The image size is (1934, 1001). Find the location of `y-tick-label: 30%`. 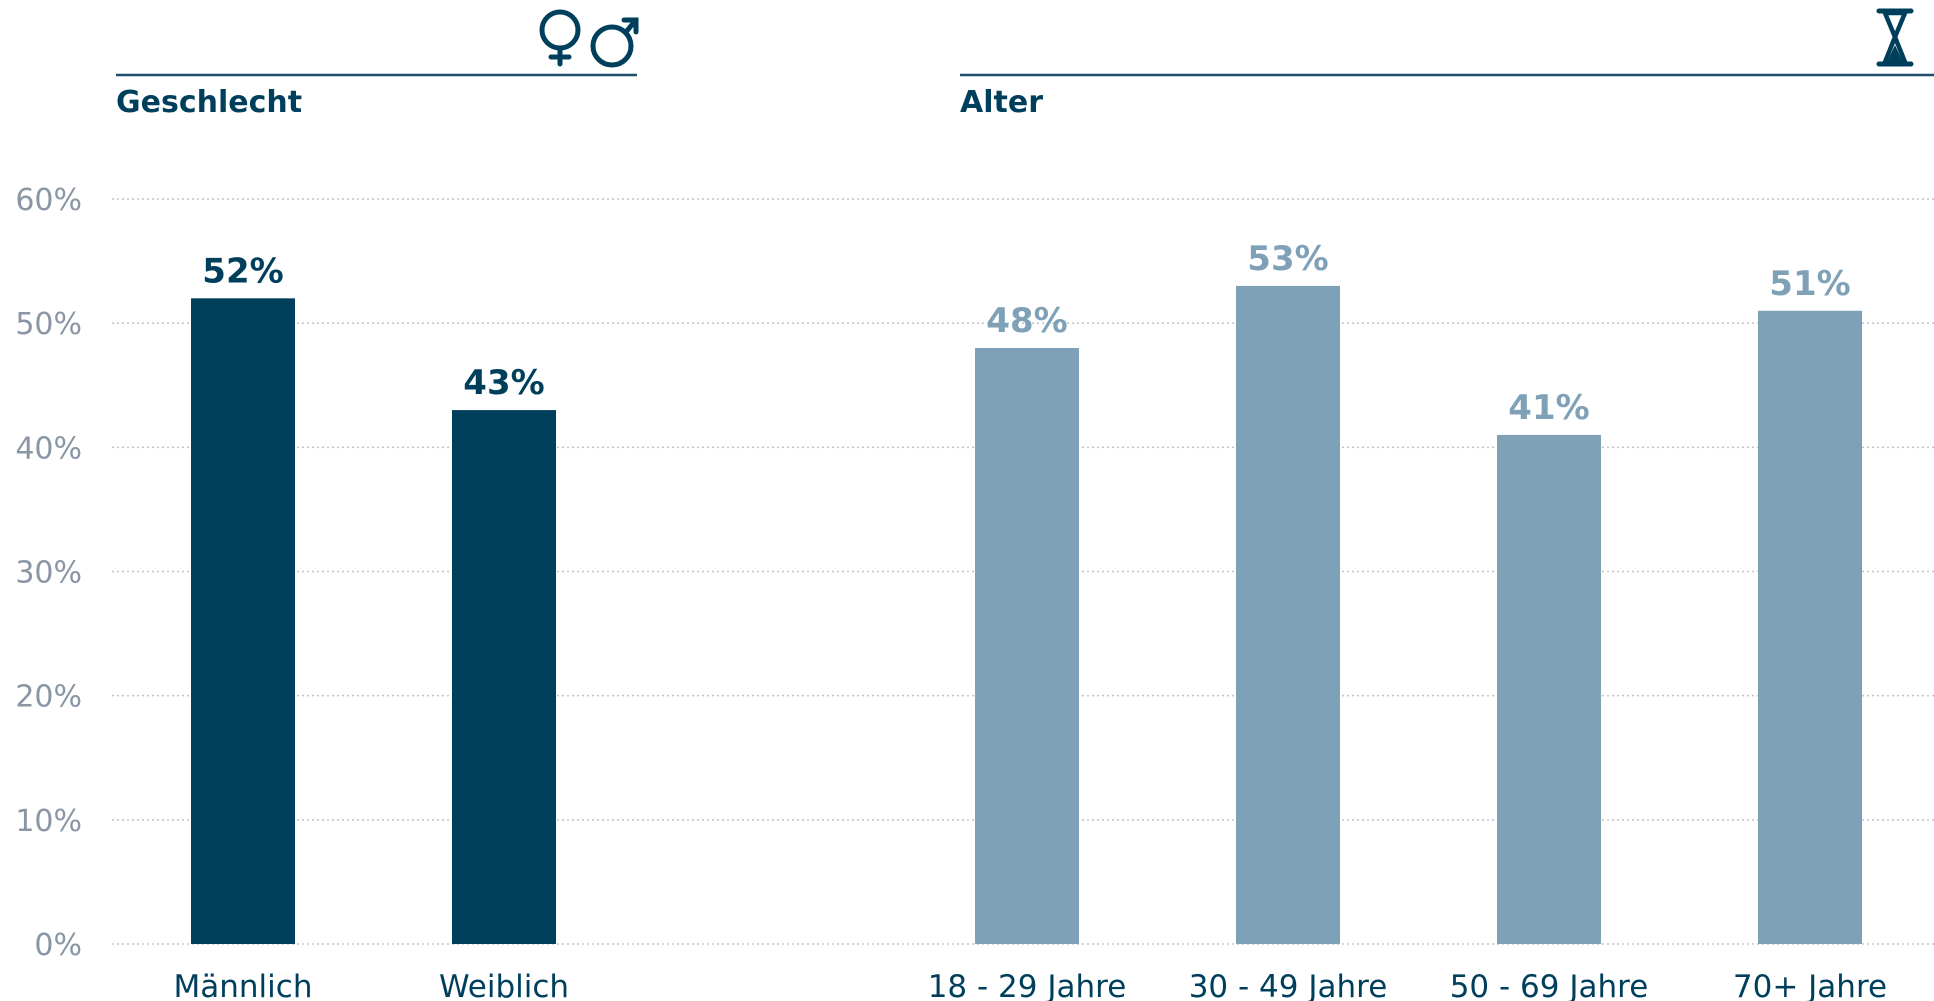

y-tick-label: 30% is located at coordinates (48, 573).